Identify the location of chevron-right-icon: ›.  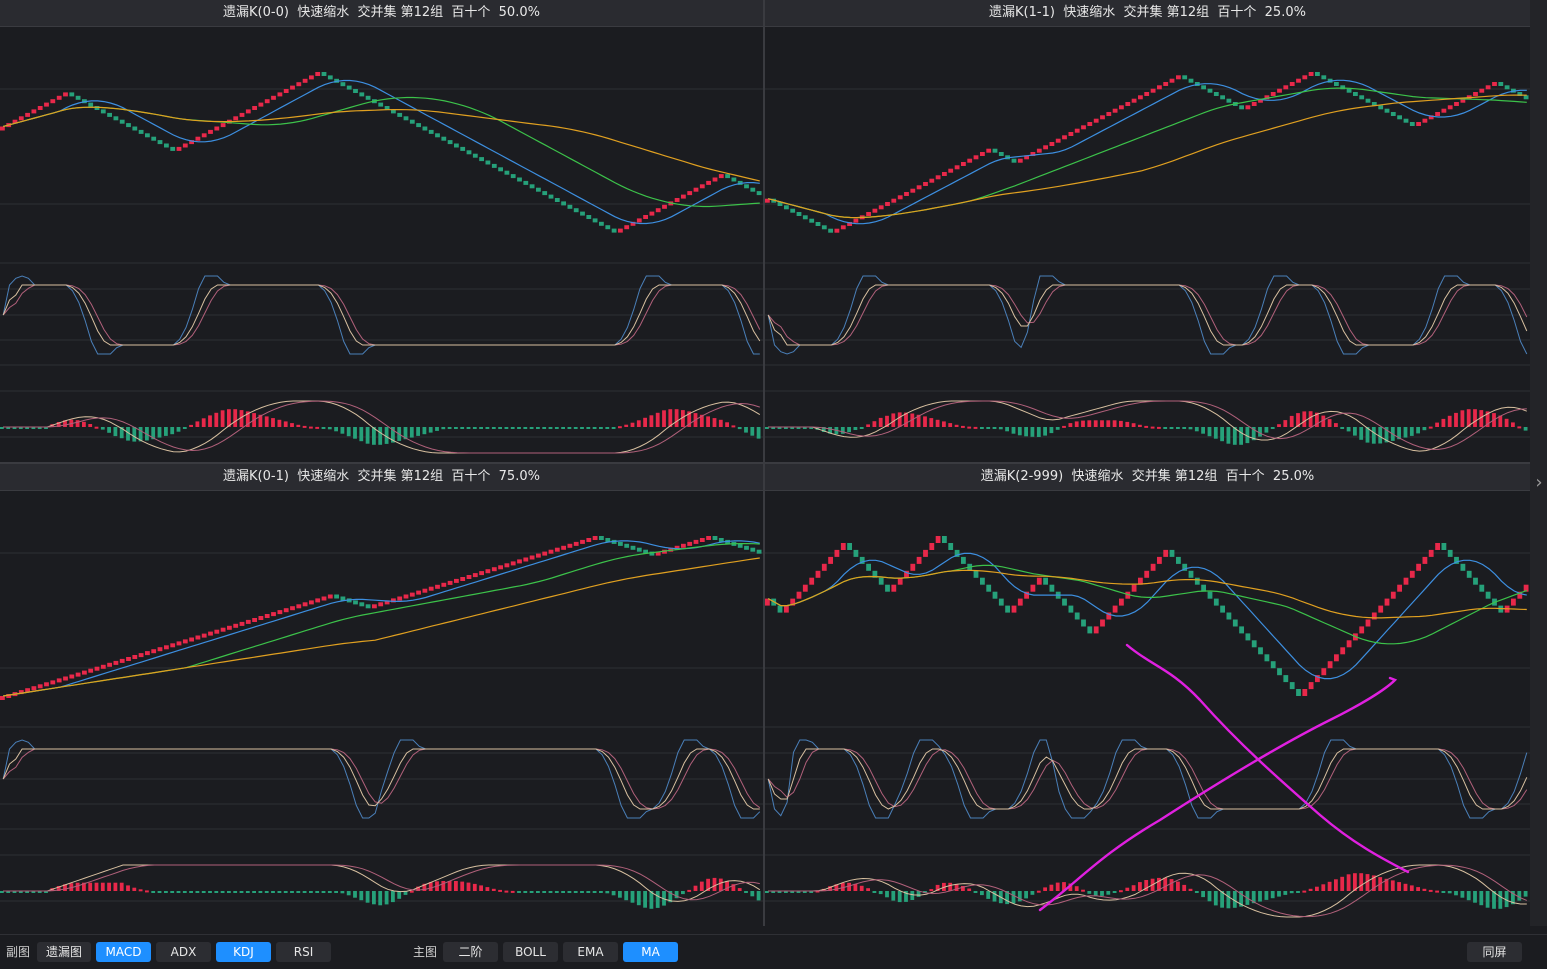
(1539, 482).